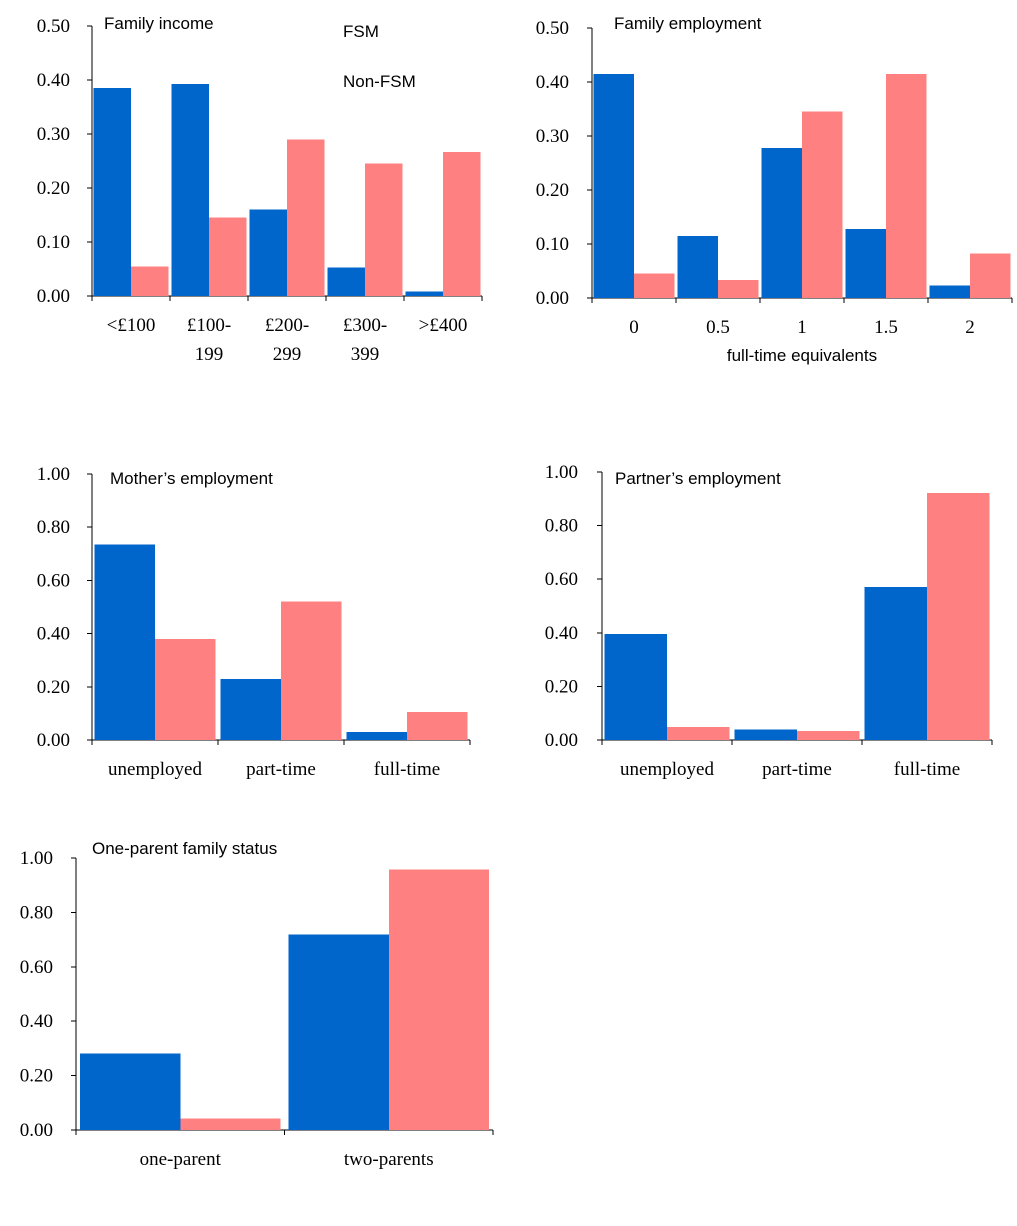  Describe the element at coordinates (365, 340) in the screenshot. I see `x-category-label: £300-399` at that location.